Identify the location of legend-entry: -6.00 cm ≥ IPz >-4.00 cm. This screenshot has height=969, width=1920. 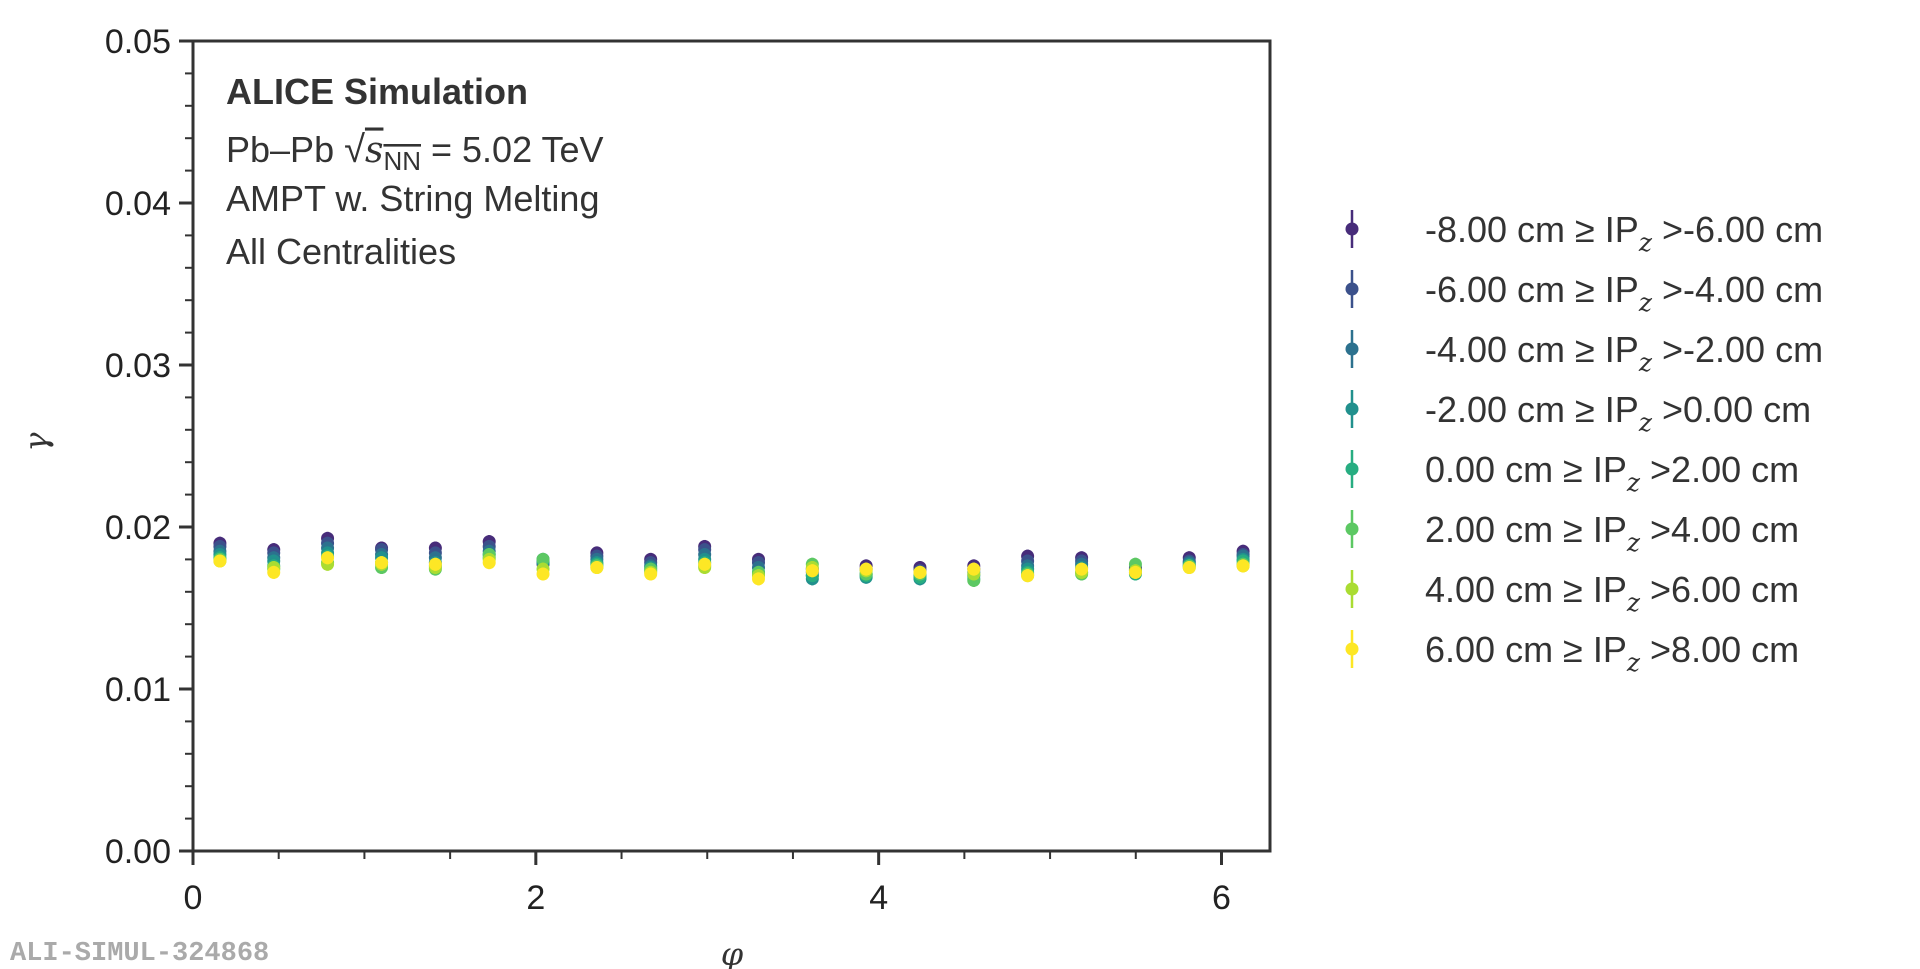
(1584, 293).